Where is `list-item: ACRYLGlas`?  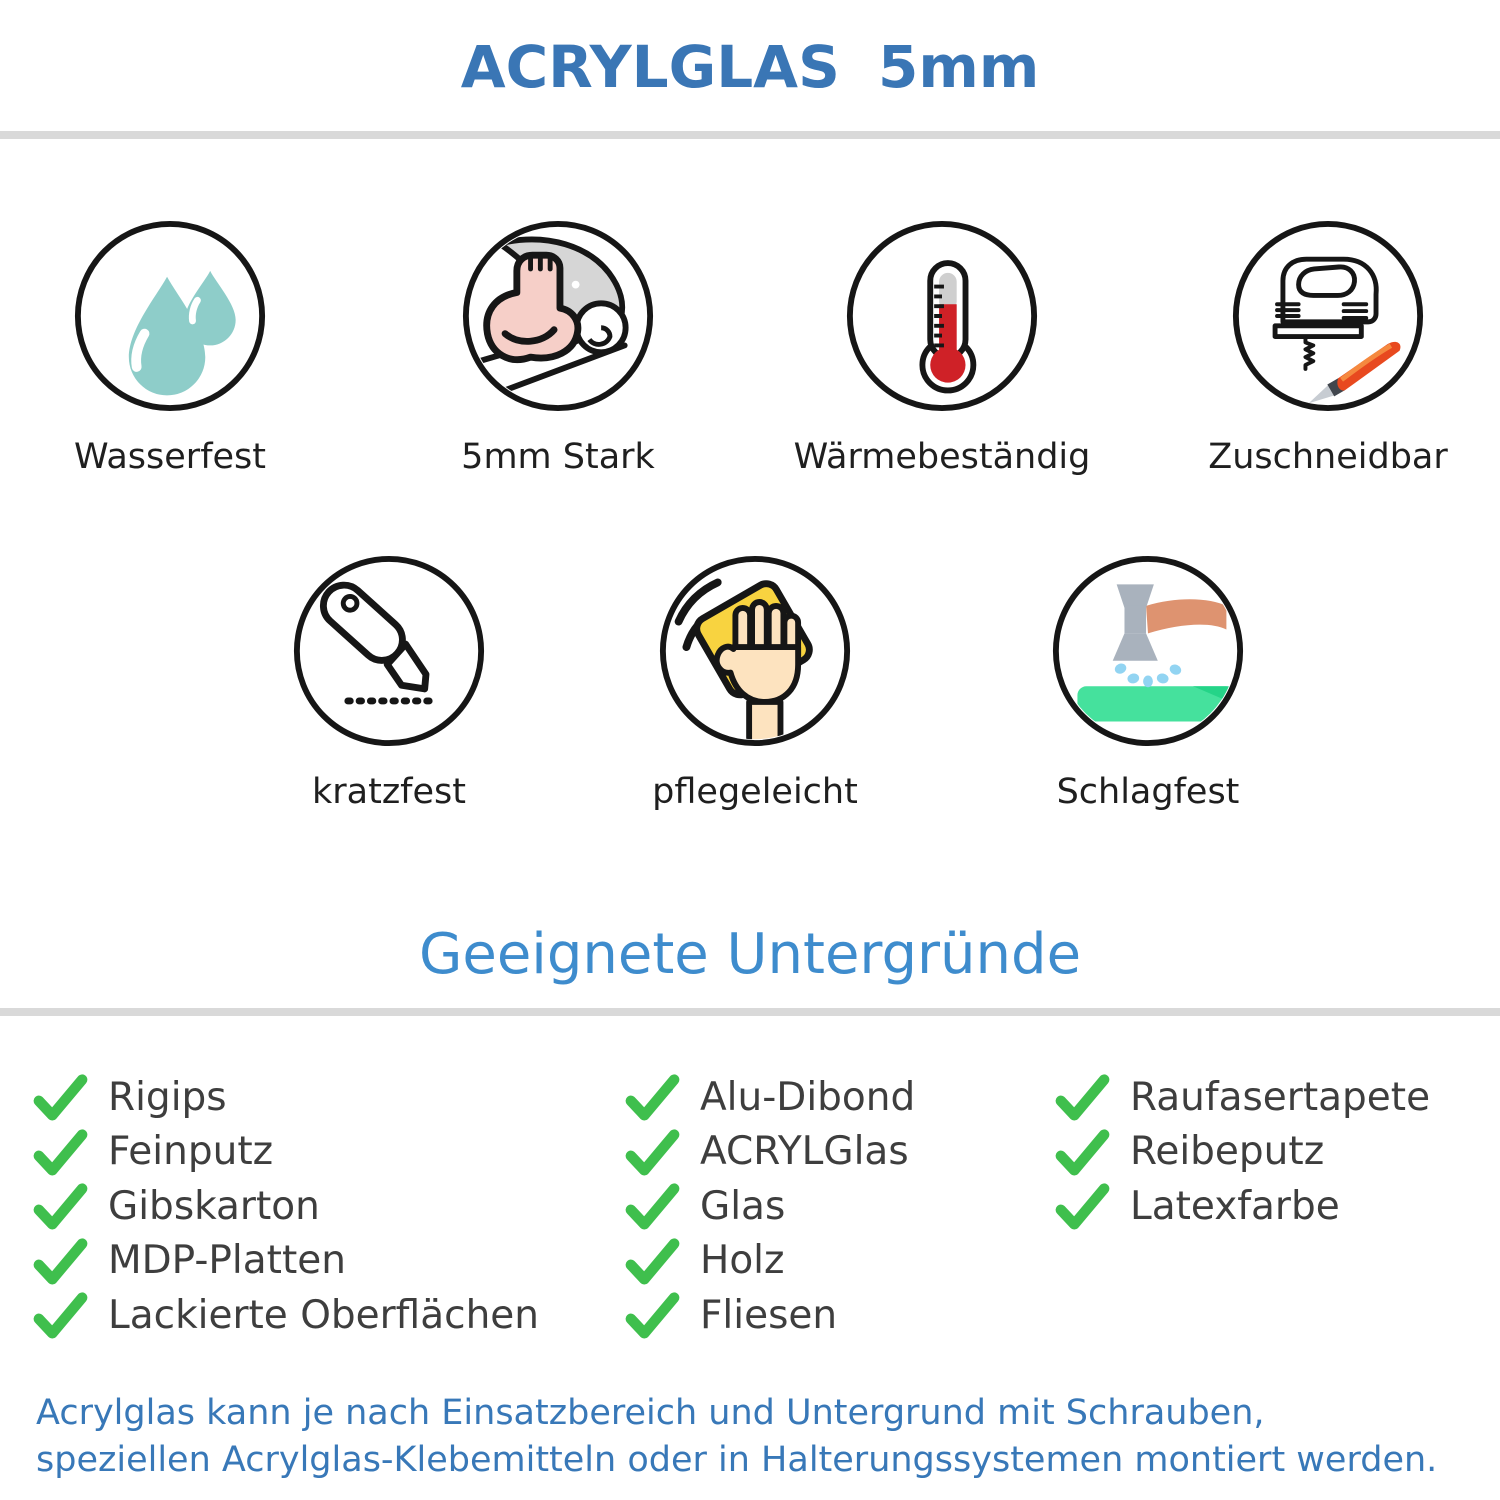
list-item: ACRYLGlas is located at coordinates (768, 1152).